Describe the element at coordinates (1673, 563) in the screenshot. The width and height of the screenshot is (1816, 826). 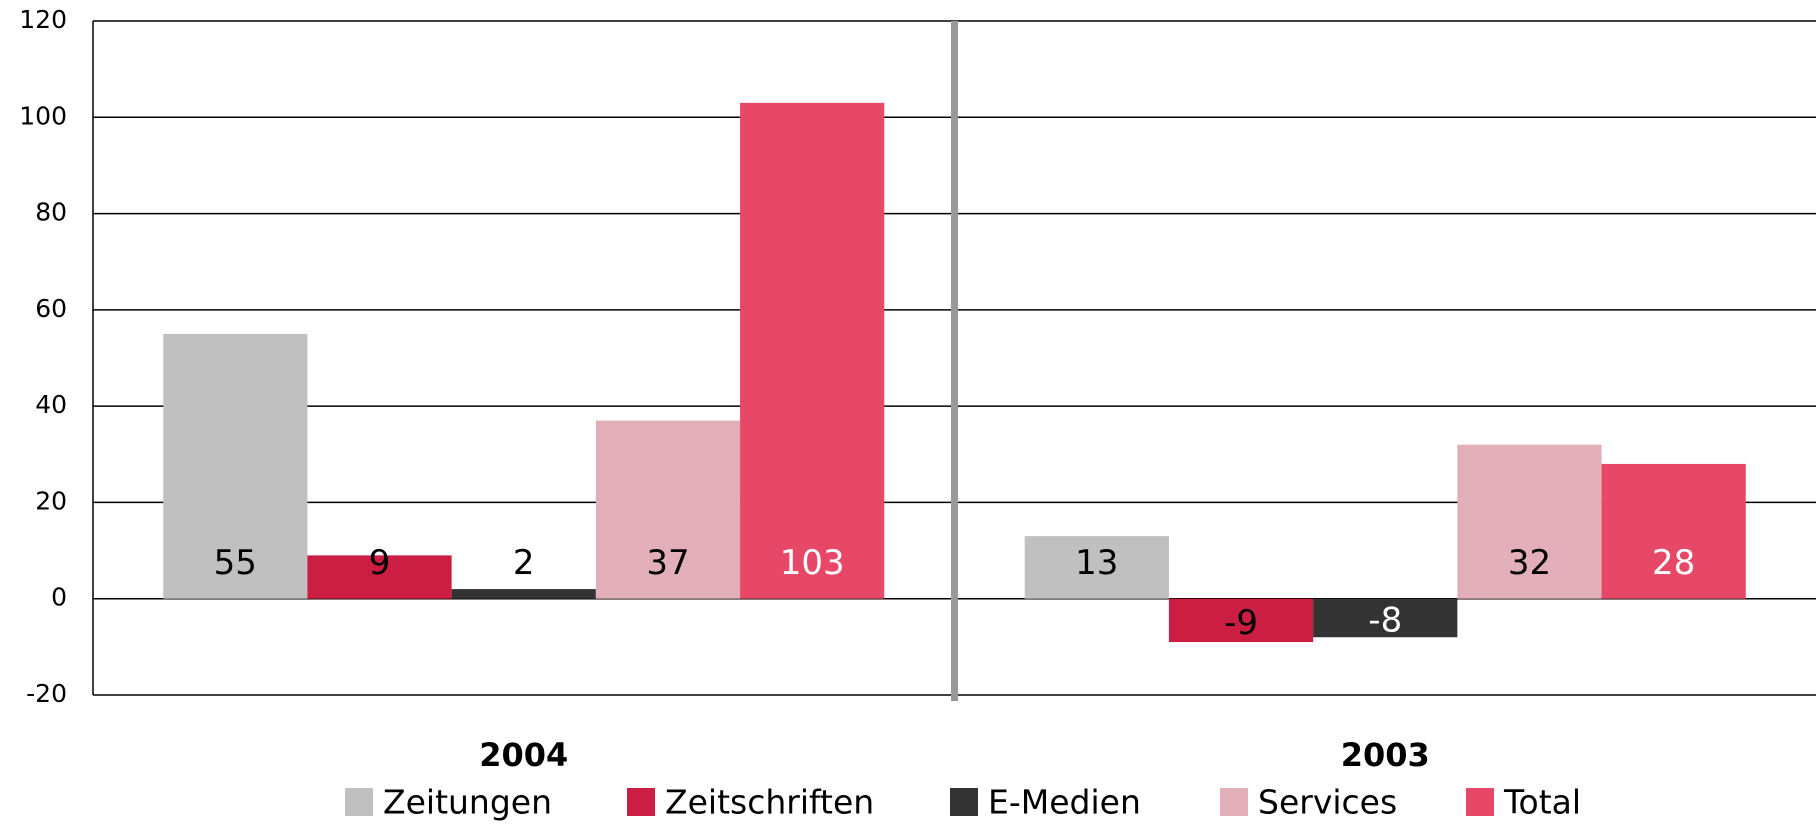
I see `value-label: 28` at that location.